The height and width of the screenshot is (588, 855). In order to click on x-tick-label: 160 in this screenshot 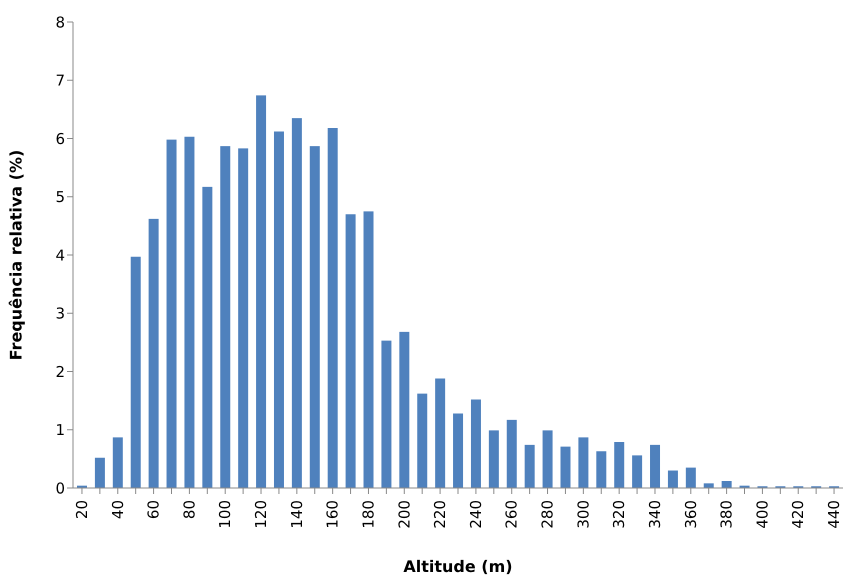, I will do `click(333, 514)`.